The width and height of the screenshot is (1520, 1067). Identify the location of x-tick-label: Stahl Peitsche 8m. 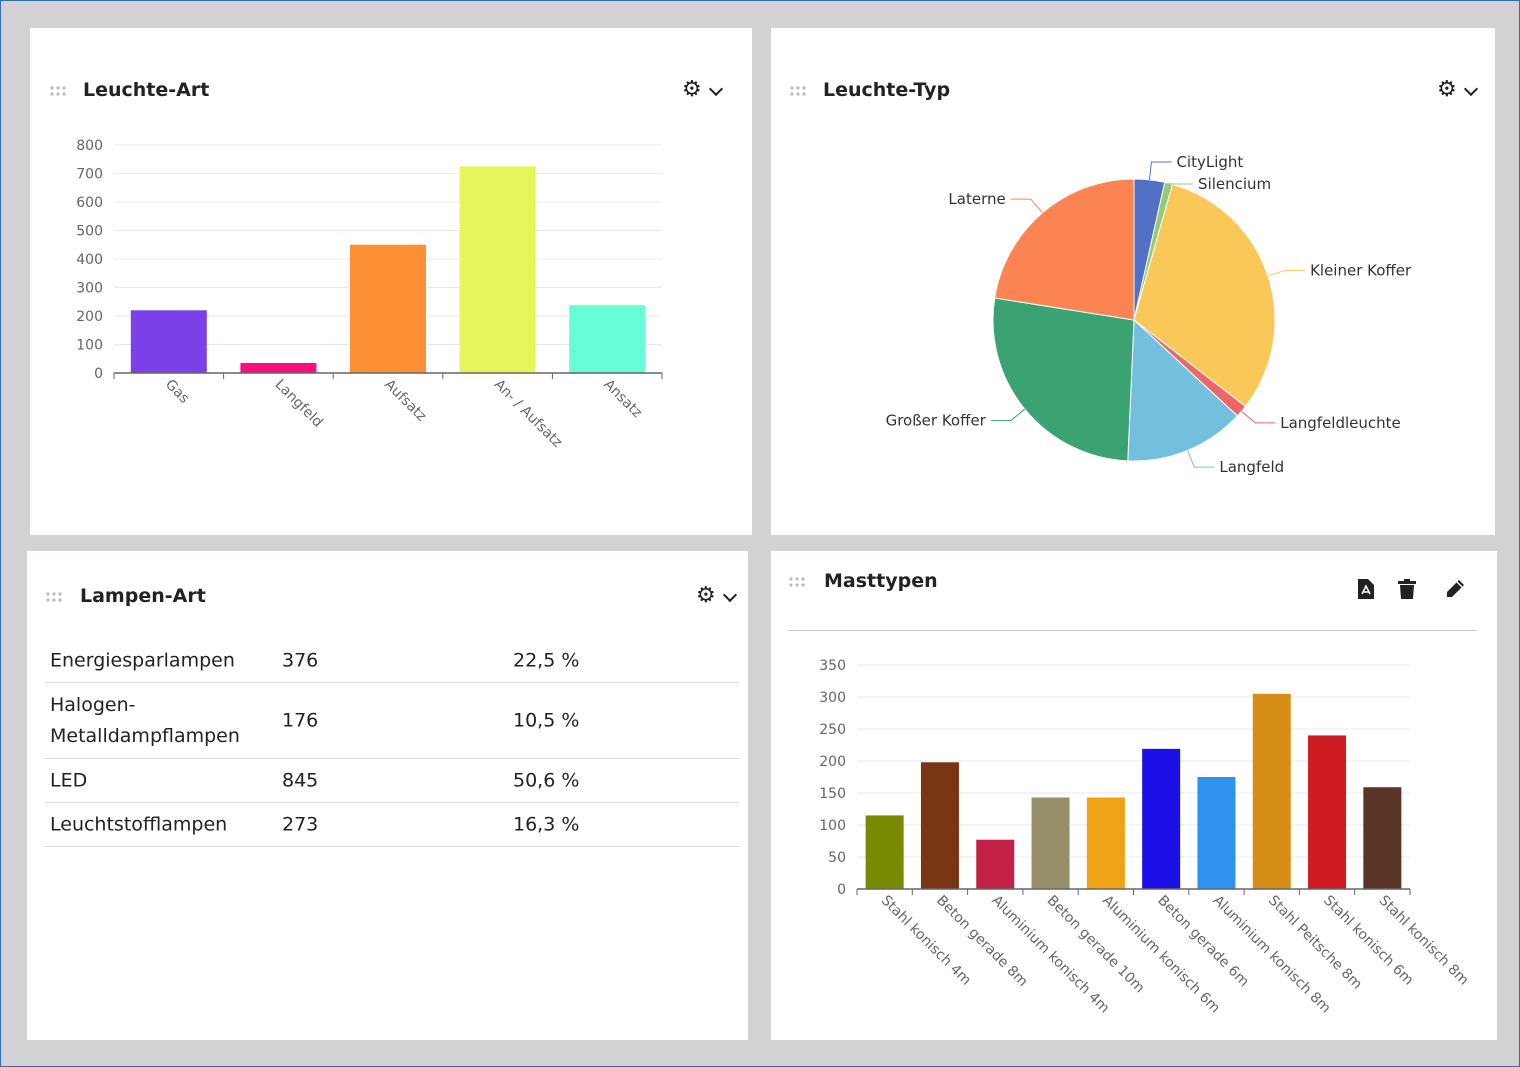
(1315, 943).